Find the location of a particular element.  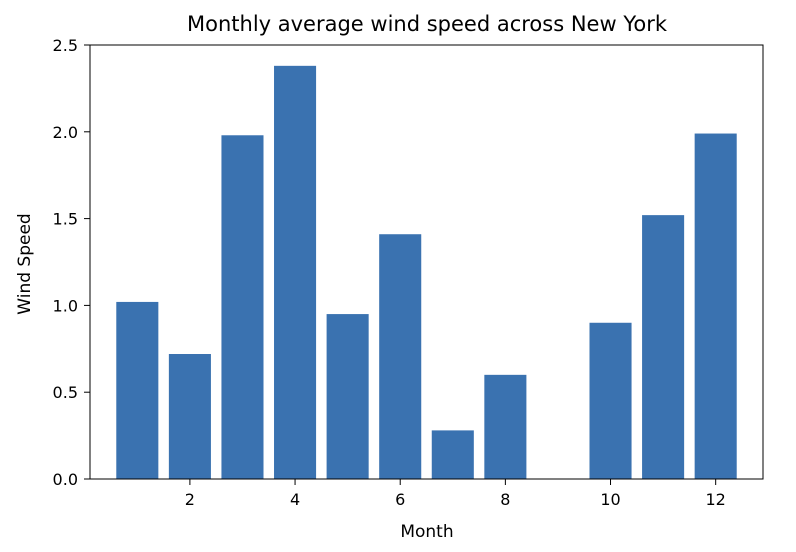

x-tick-label: 6 is located at coordinates (400, 499).